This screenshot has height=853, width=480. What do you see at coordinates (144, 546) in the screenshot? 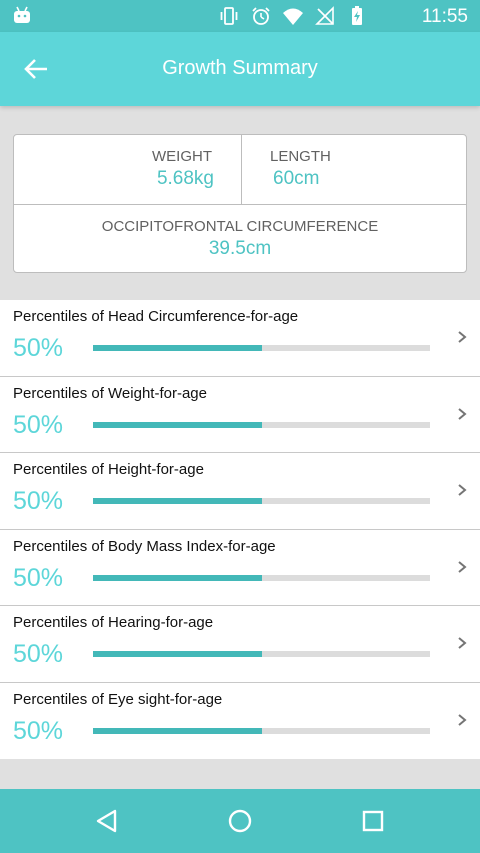
I see `percentile-title: Percentiles of Body Mass Index-for-age` at bounding box center [144, 546].